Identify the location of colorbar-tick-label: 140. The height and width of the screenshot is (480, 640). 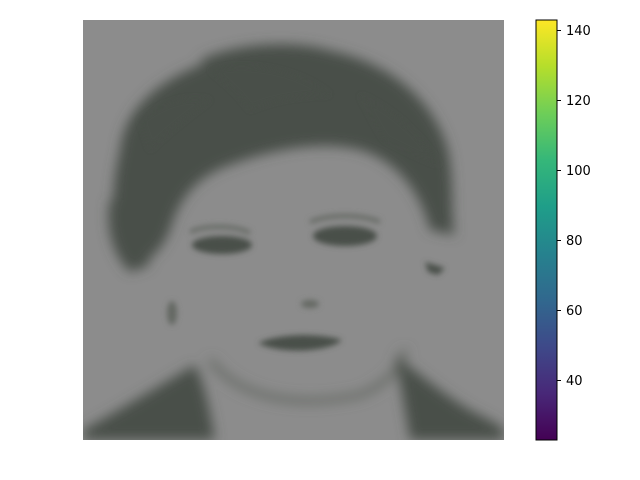
(578, 31).